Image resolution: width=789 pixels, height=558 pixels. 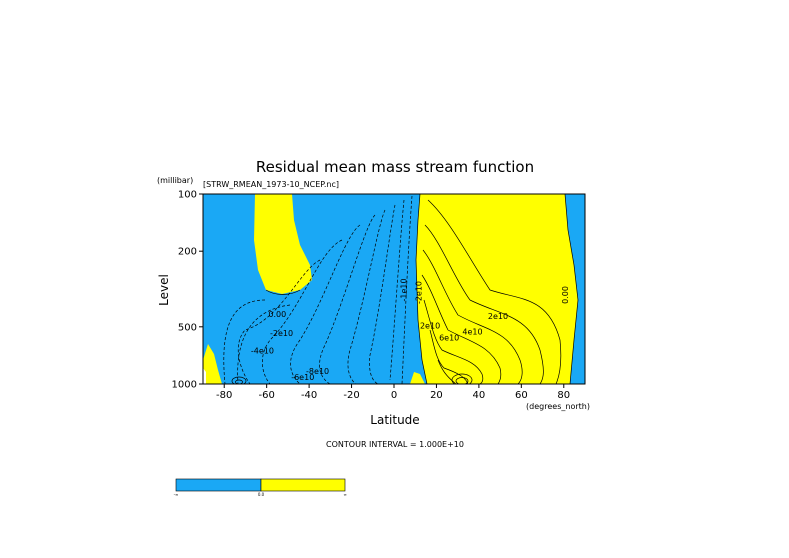 I want to click on y-tick-label: 1000, so click(x=184, y=385).